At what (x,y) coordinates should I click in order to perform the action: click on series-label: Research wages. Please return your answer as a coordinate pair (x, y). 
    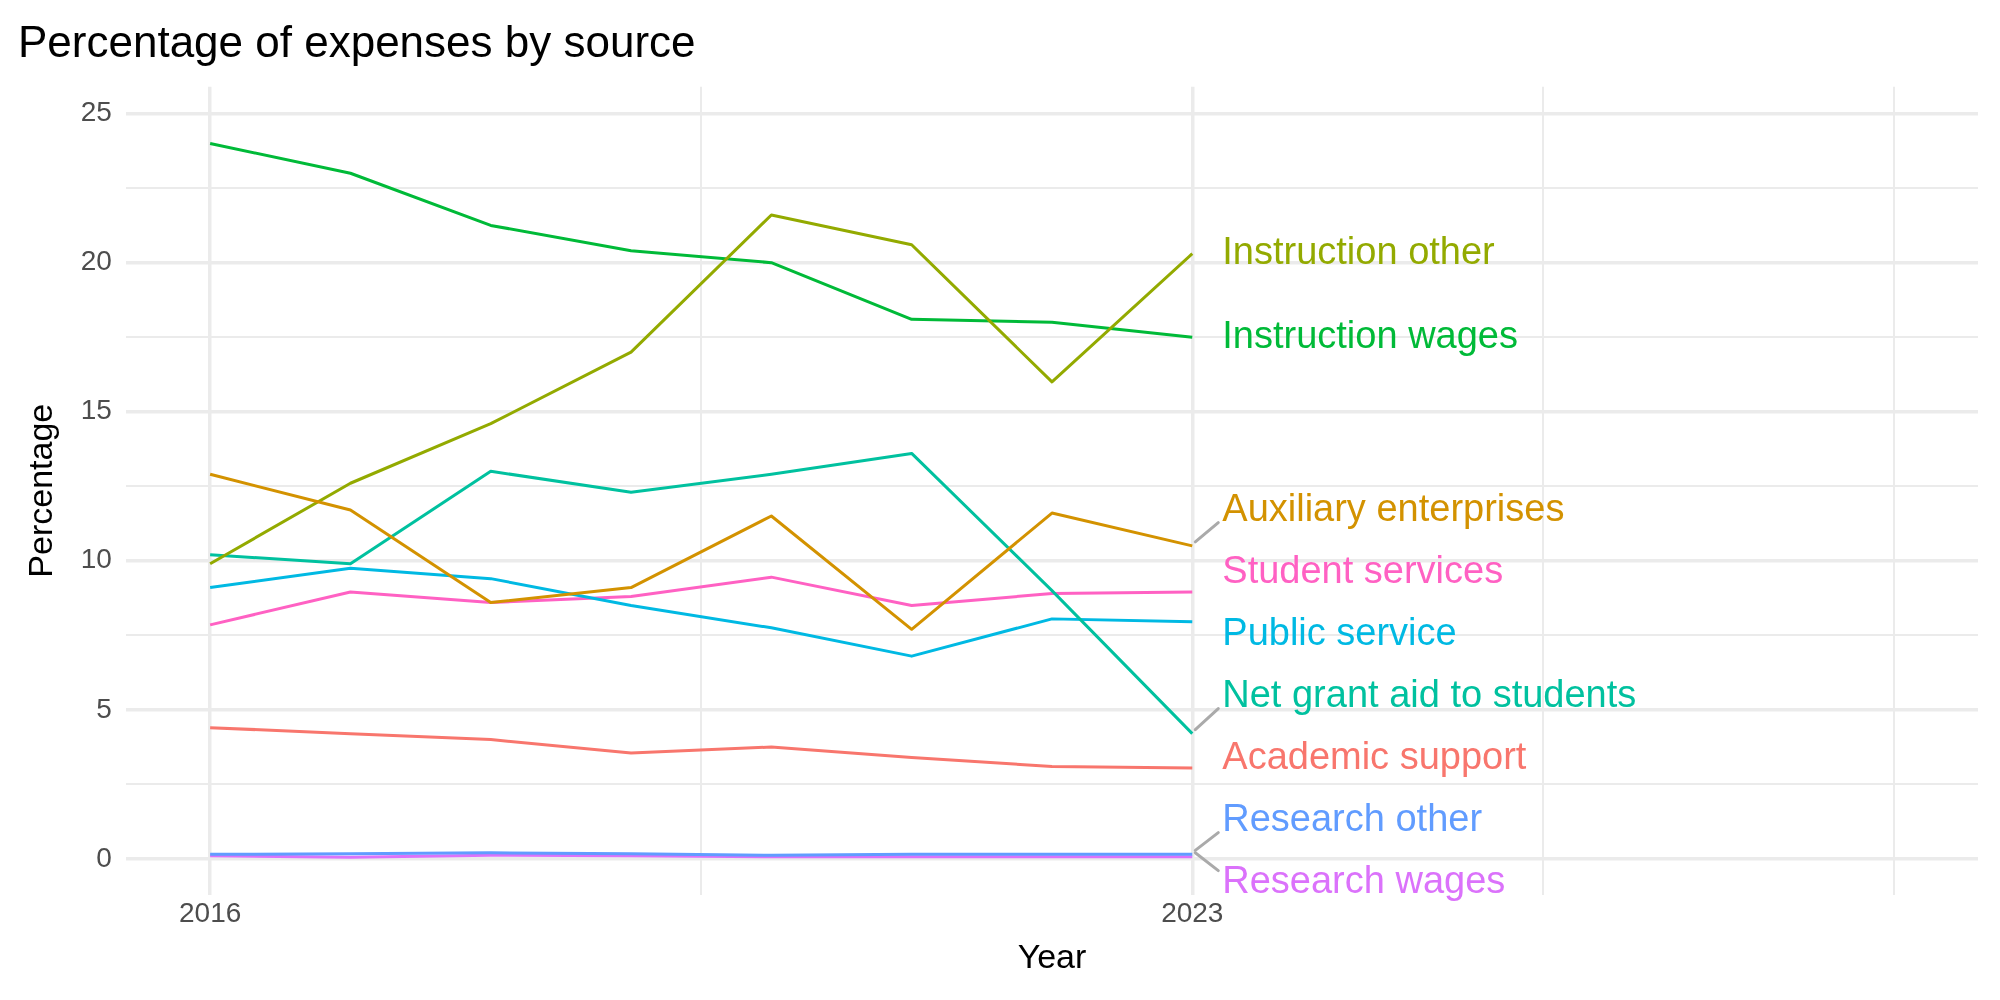
    Looking at the image, I should click on (1364, 880).